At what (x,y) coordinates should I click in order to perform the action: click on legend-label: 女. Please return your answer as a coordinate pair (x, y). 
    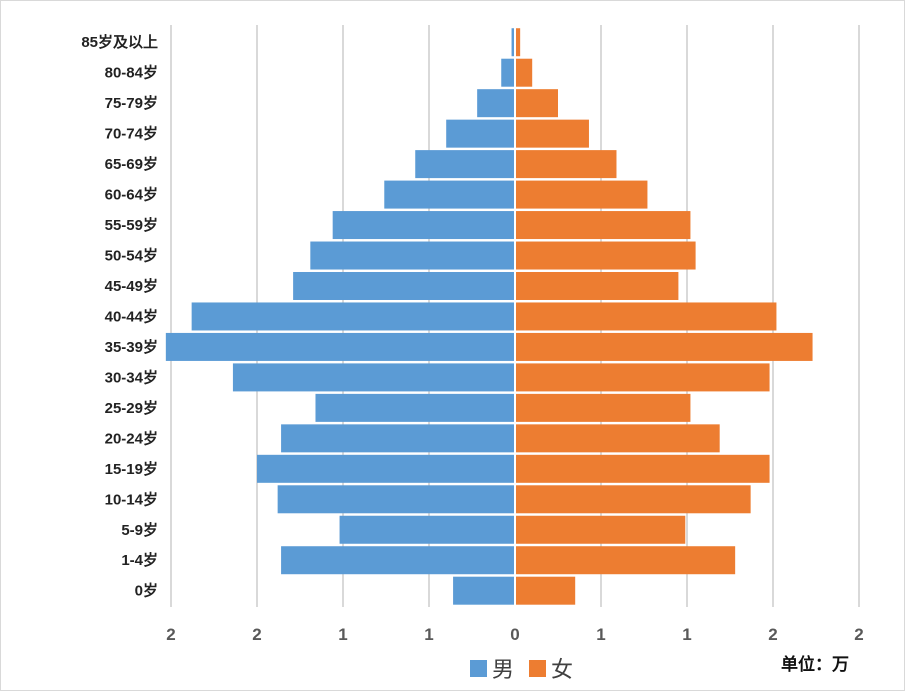
    Looking at the image, I should click on (562, 670).